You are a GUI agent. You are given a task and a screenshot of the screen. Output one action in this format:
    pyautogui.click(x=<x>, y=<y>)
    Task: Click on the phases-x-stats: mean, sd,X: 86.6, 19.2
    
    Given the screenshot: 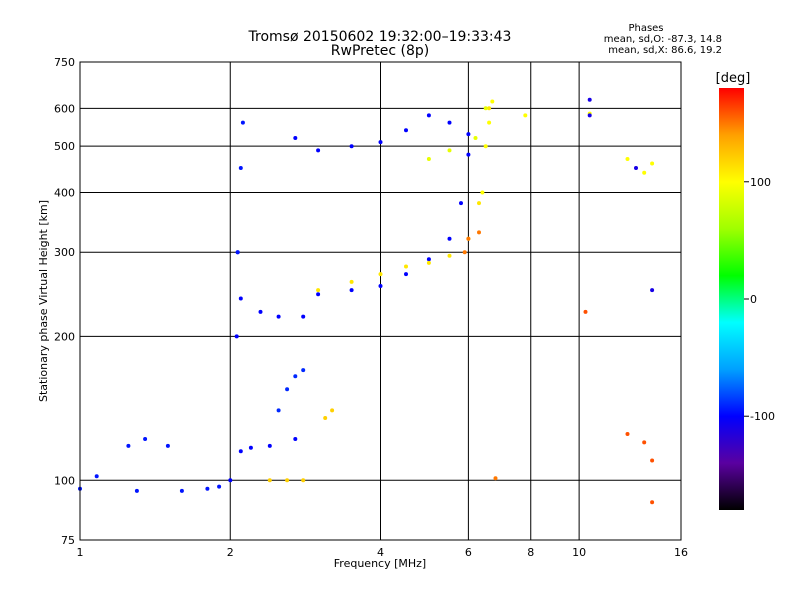 What is the action you would take?
    pyautogui.click(x=665, y=50)
    